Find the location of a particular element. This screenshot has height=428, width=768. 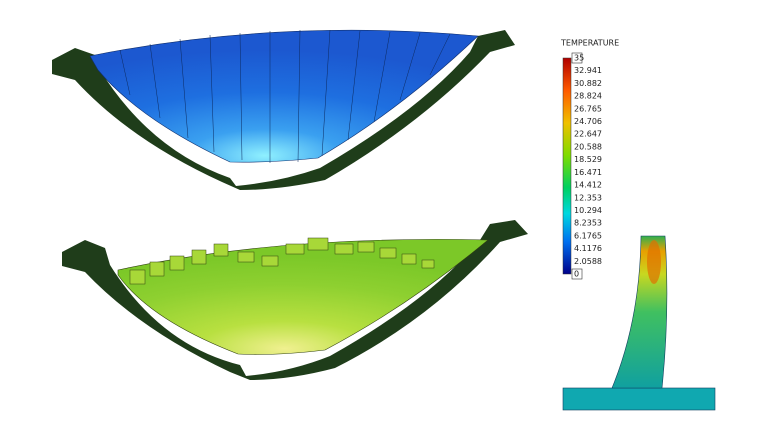

legend-label: 32.941 is located at coordinates (588, 70).